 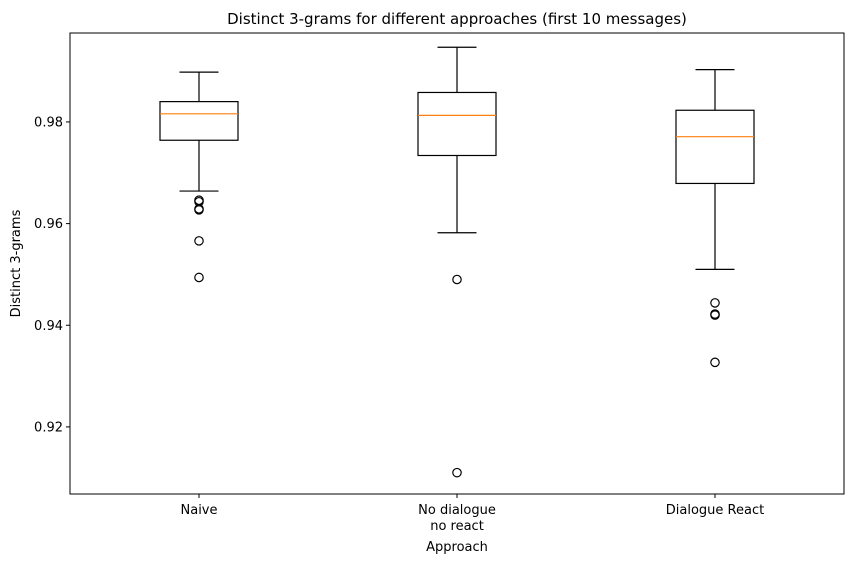 I want to click on y-tick-label: 0.94, so click(x=48, y=326).